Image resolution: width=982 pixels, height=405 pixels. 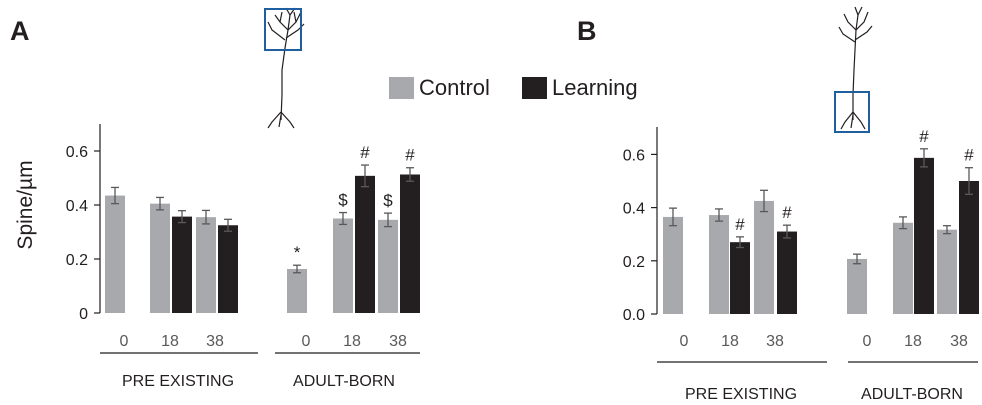 What do you see at coordinates (852, 112) in the screenshot?
I see `inset-box-basal` at bounding box center [852, 112].